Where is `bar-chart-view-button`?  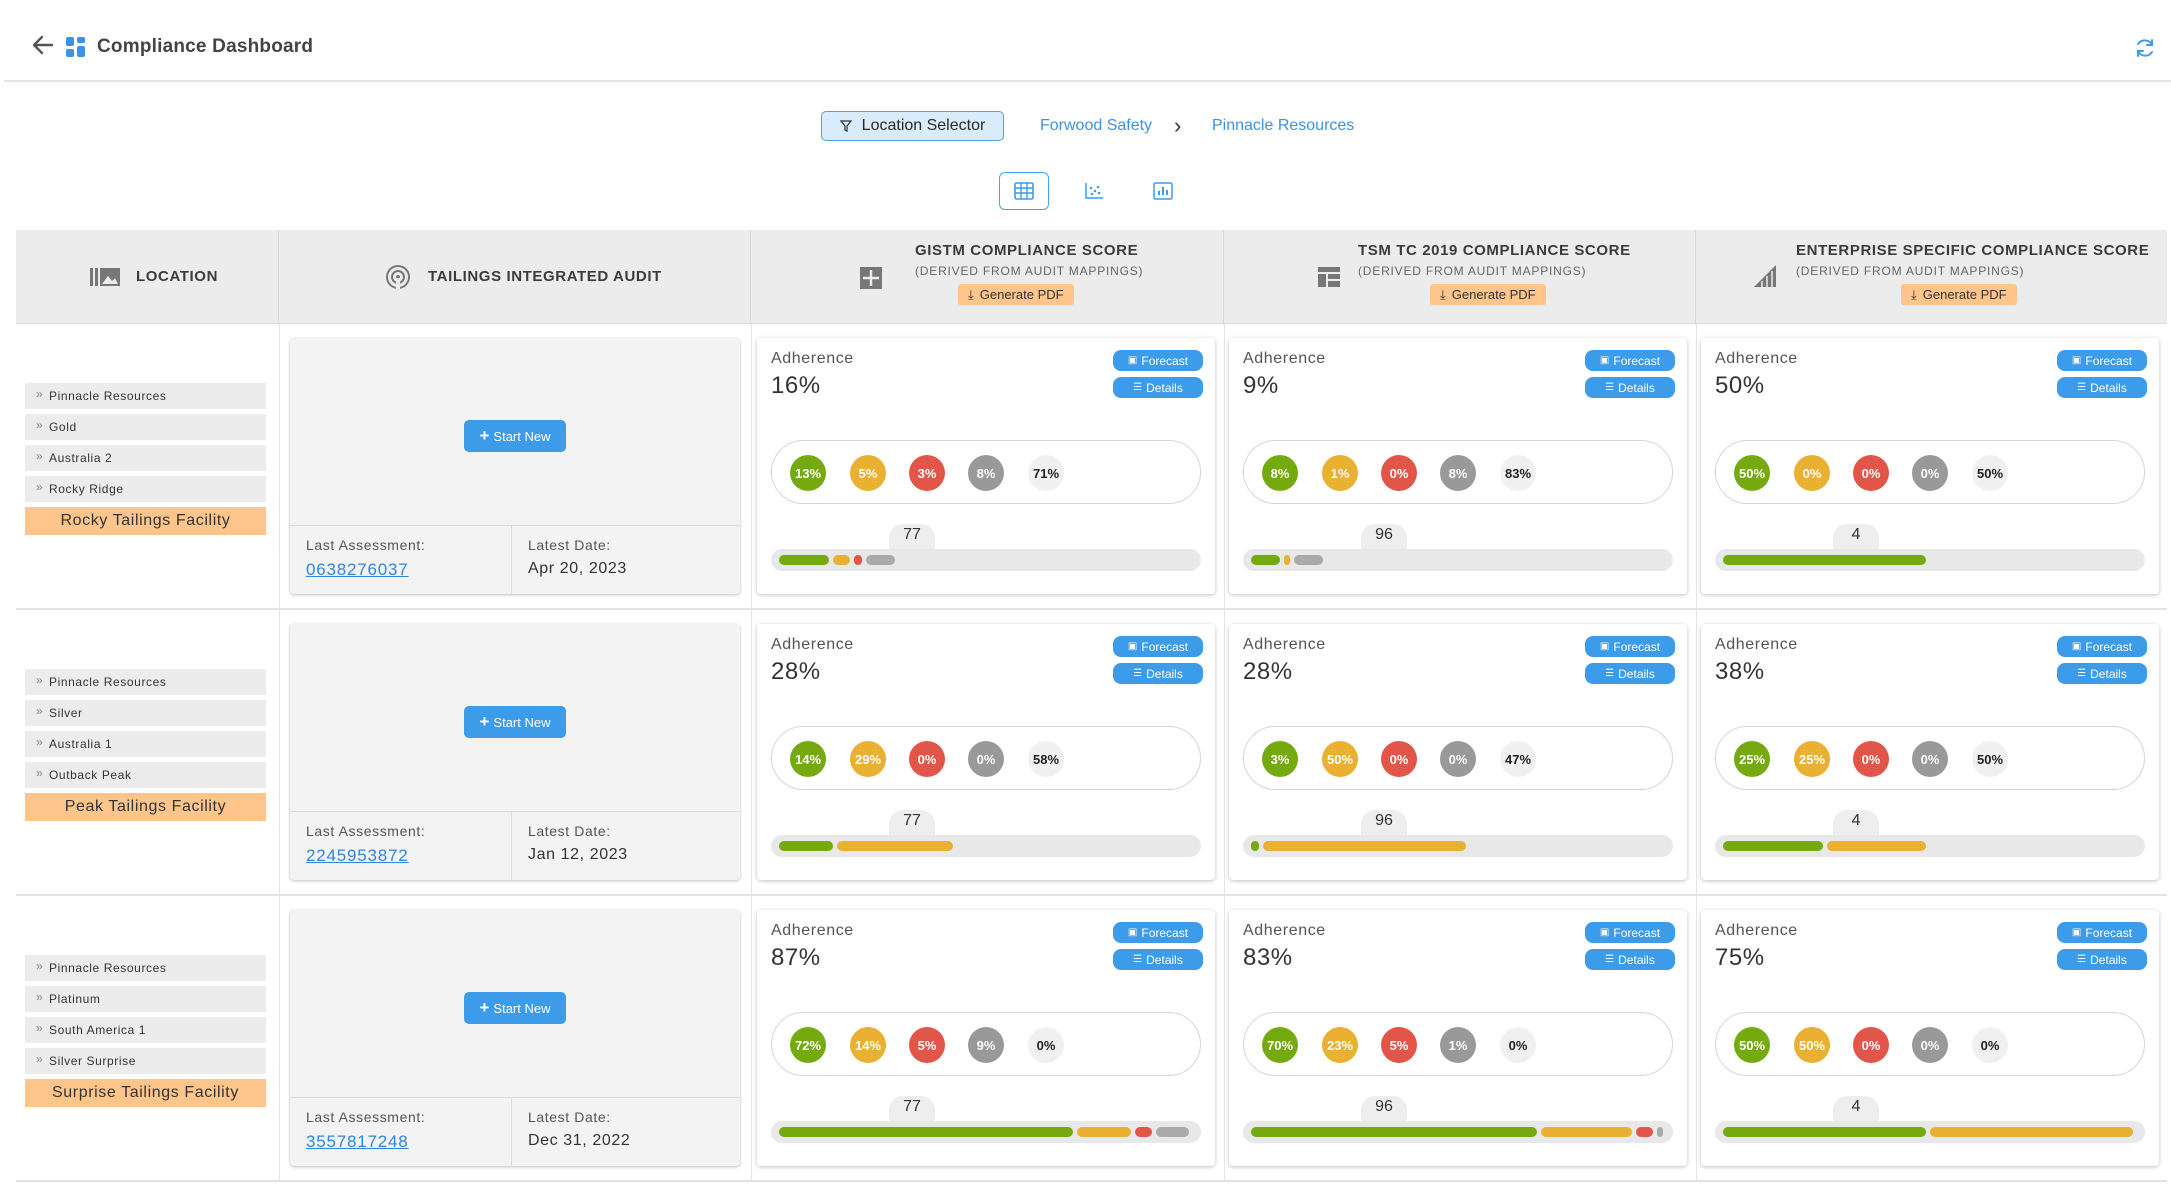
bar-chart-view-button is located at coordinates (1163, 191).